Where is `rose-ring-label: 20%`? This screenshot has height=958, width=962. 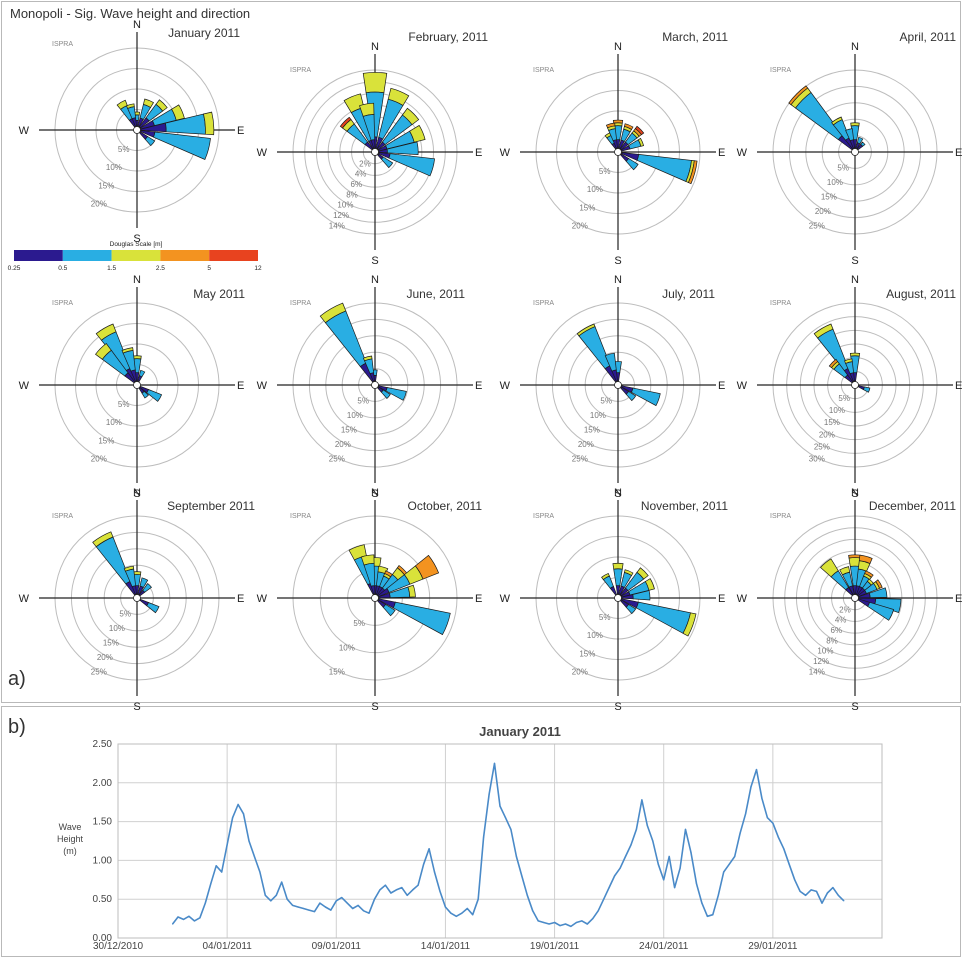
rose-ring-label: 20% is located at coordinates (823, 211).